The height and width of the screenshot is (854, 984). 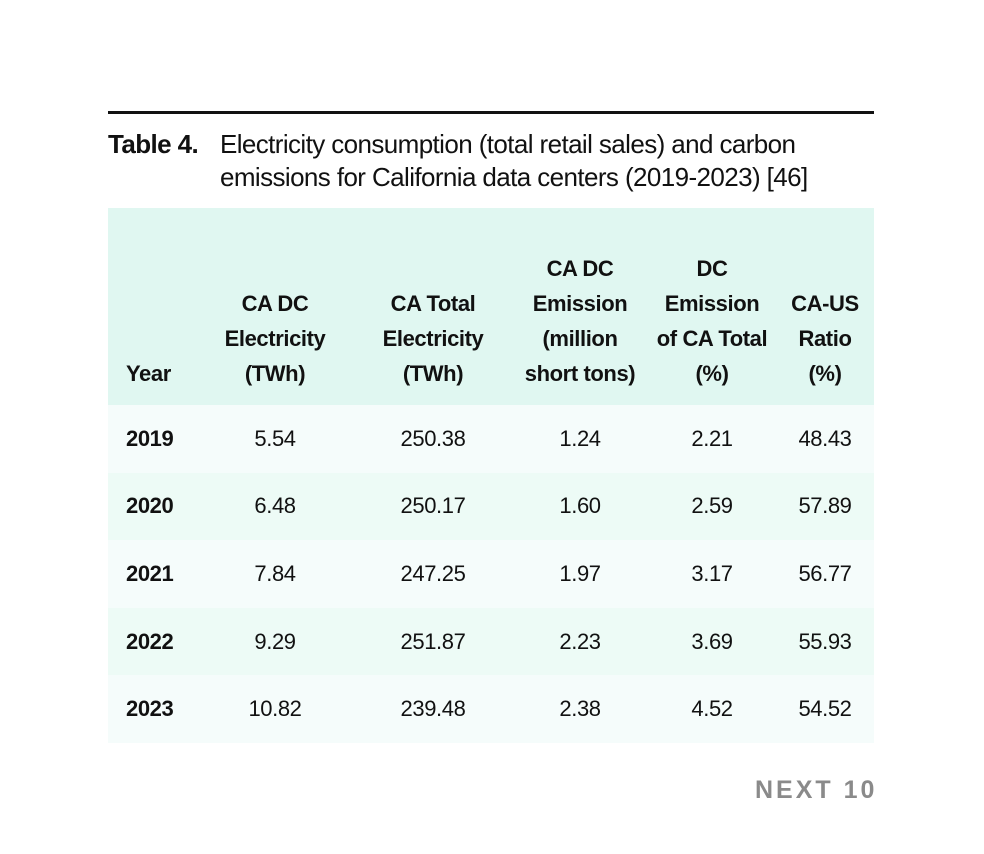 What do you see at coordinates (275, 641) in the screenshot?
I see `value-cell: 9.29` at bounding box center [275, 641].